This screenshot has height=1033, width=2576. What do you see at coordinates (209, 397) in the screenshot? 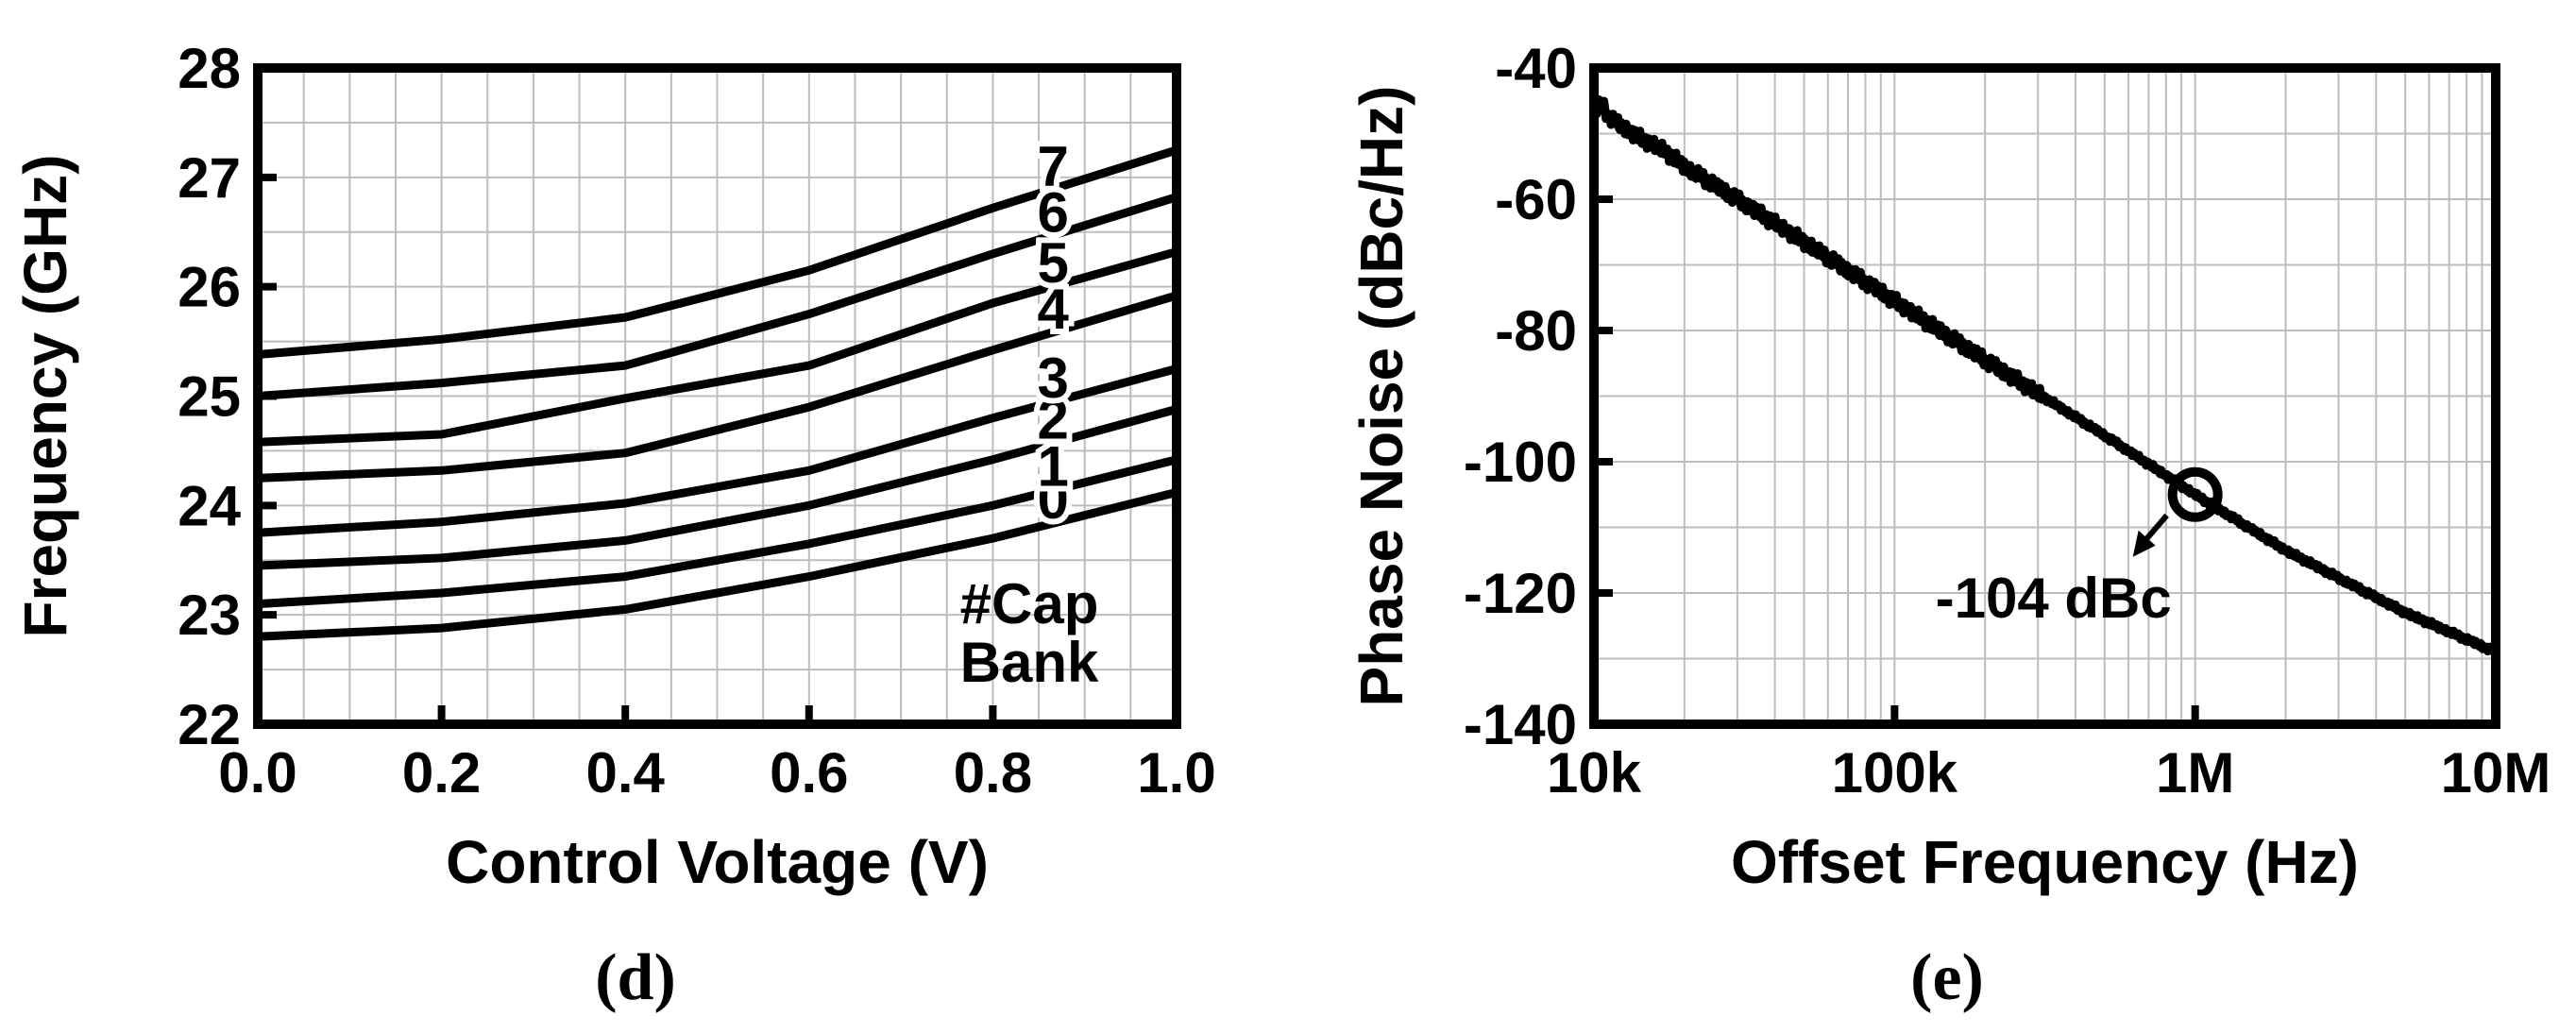
I see `chart-d-ytick-label: 25` at bounding box center [209, 397].